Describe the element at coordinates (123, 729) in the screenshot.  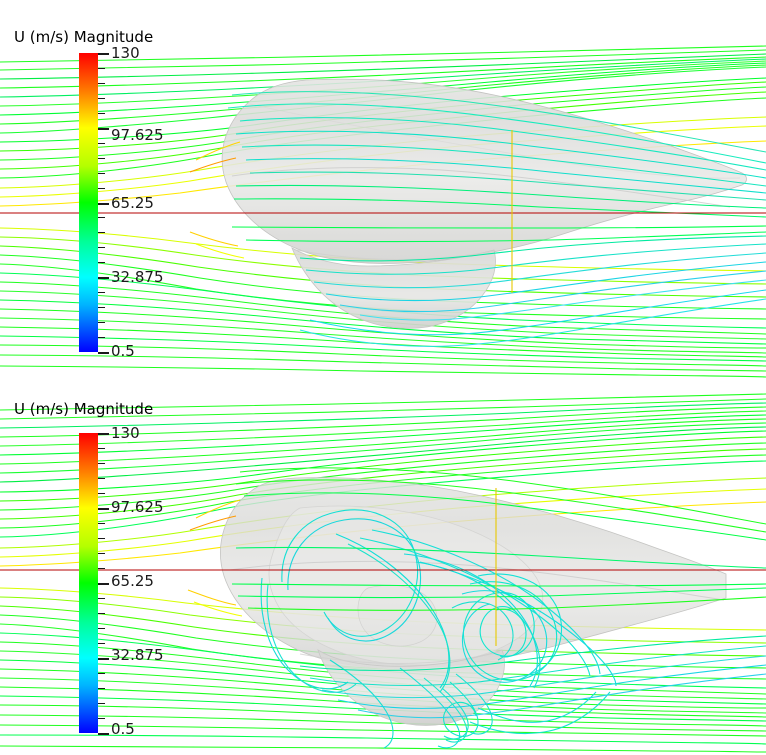
I see `colorbar-label-min-bottom: 0.5` at that location.